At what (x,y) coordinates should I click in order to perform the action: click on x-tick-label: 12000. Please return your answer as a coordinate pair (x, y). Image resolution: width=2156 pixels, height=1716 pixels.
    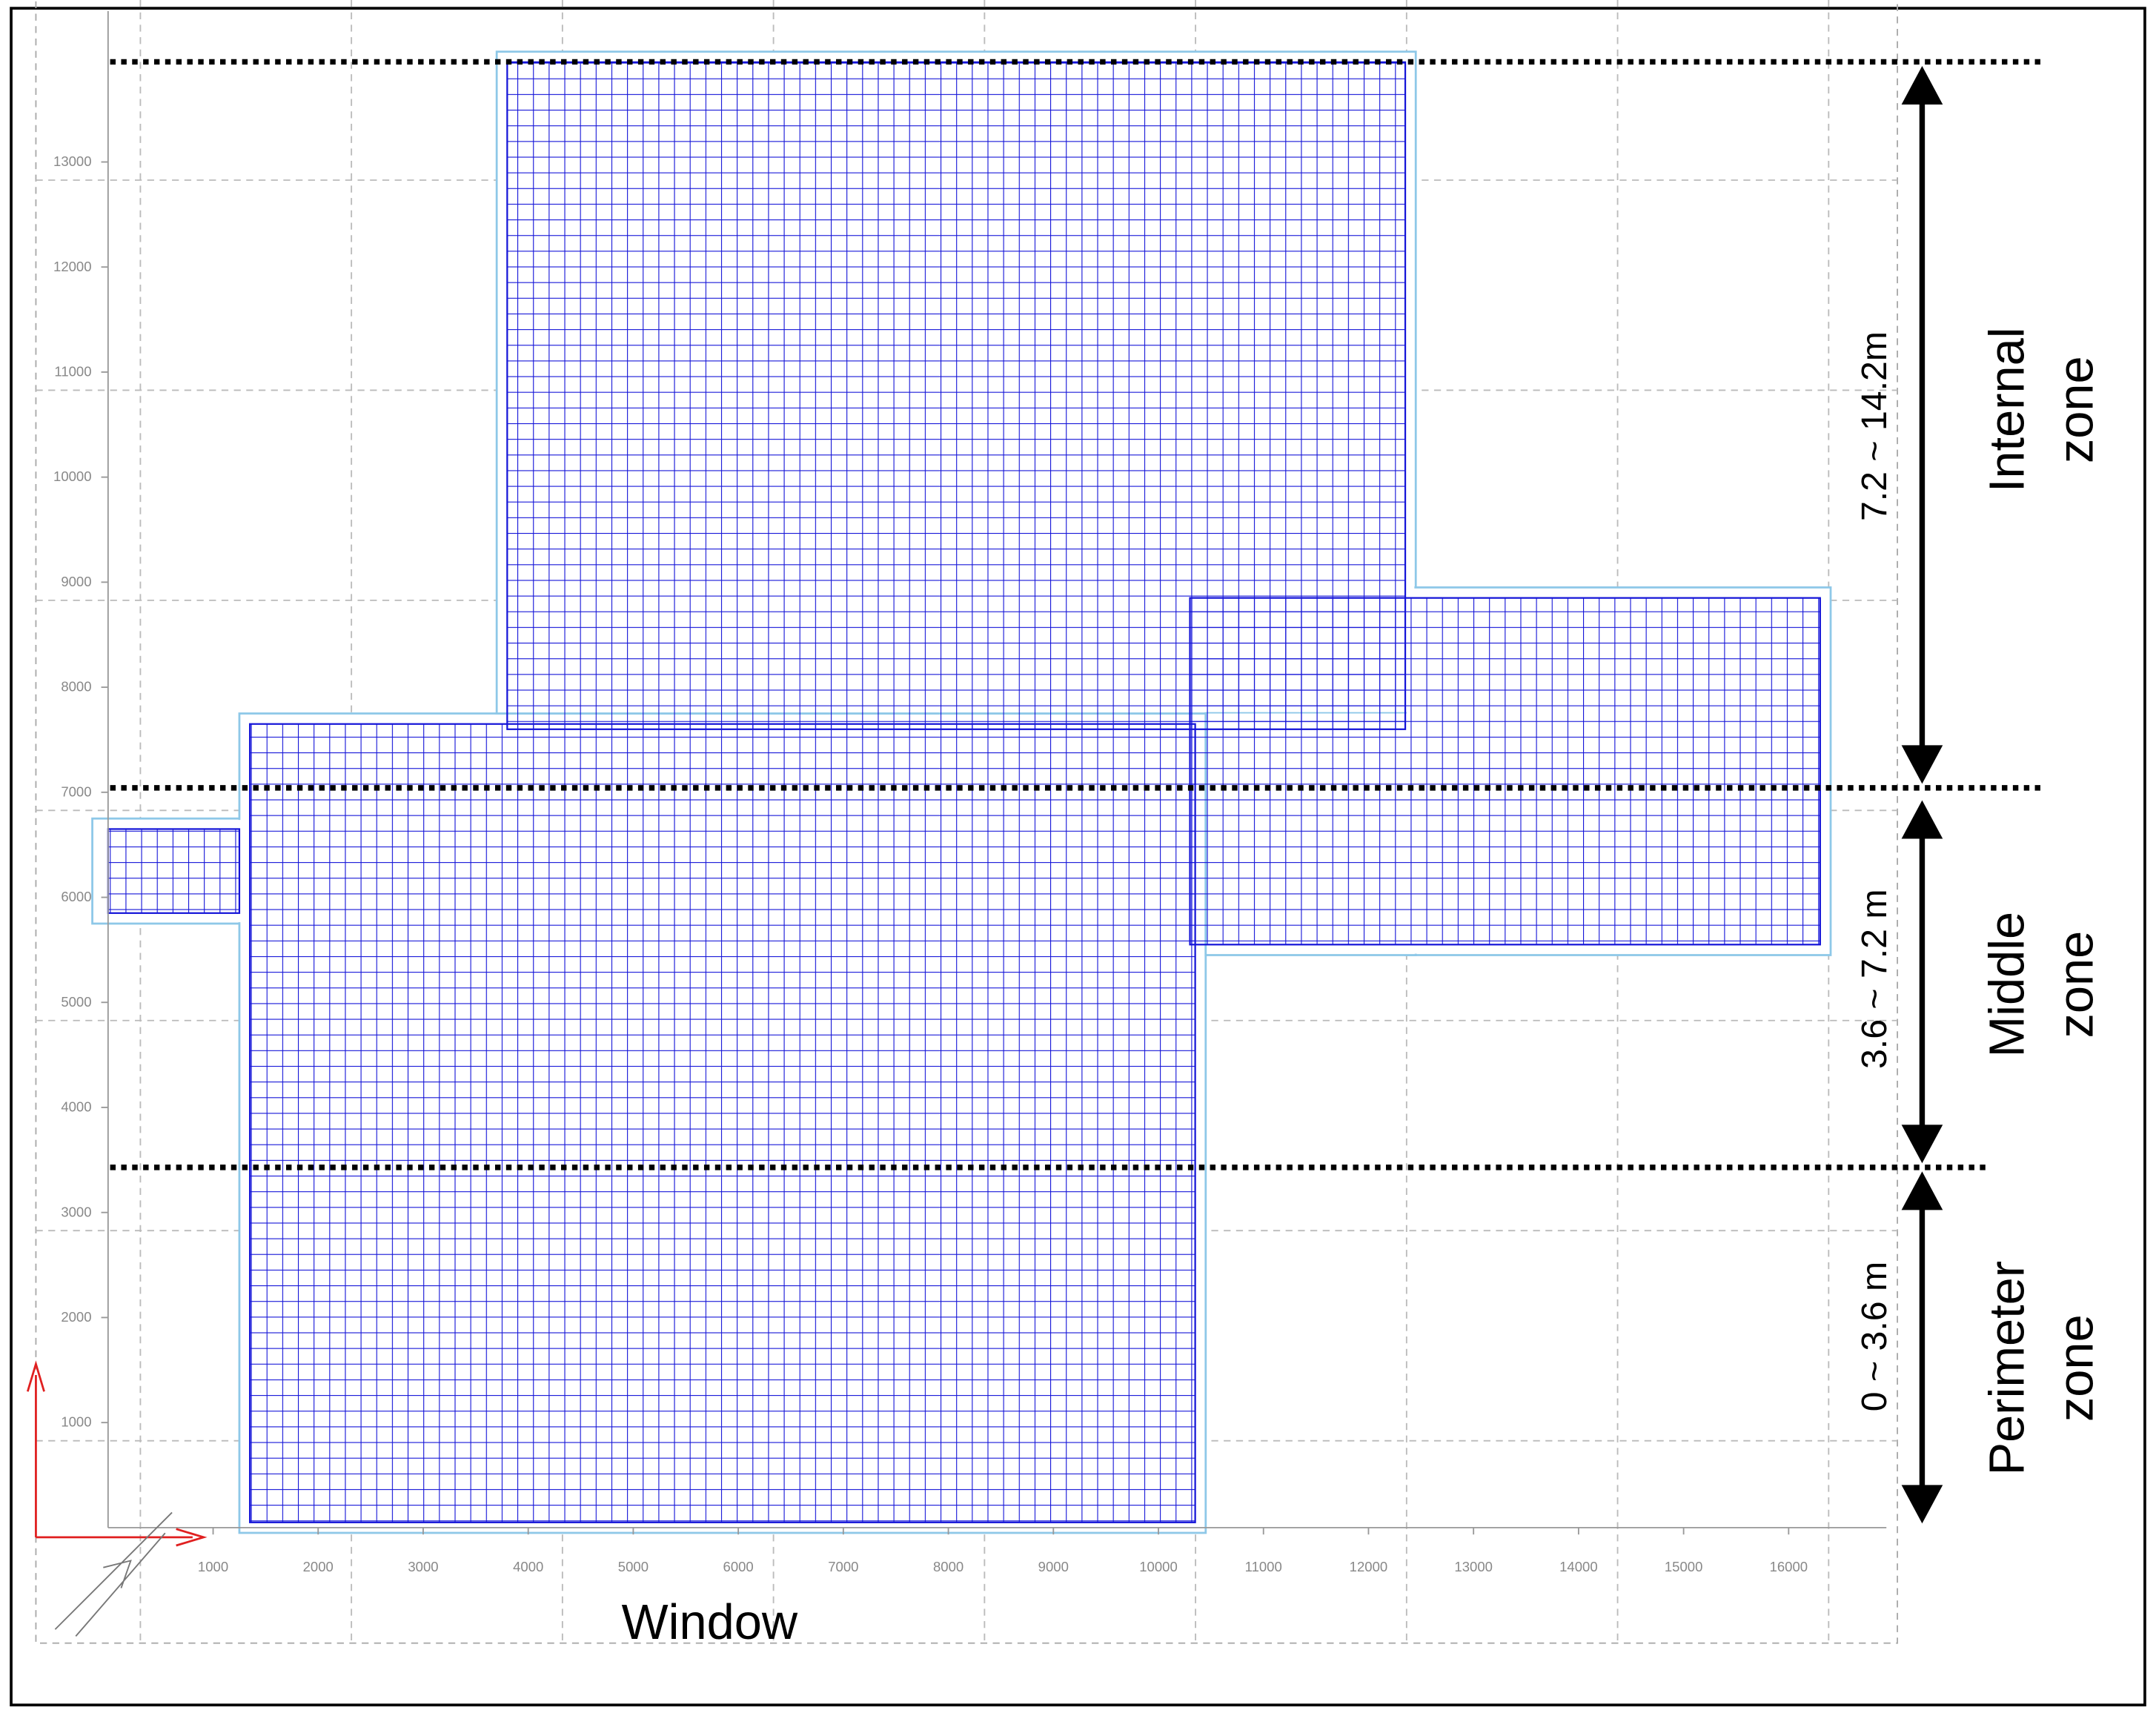
    Looking at the image, I should click on (1369, 1566).